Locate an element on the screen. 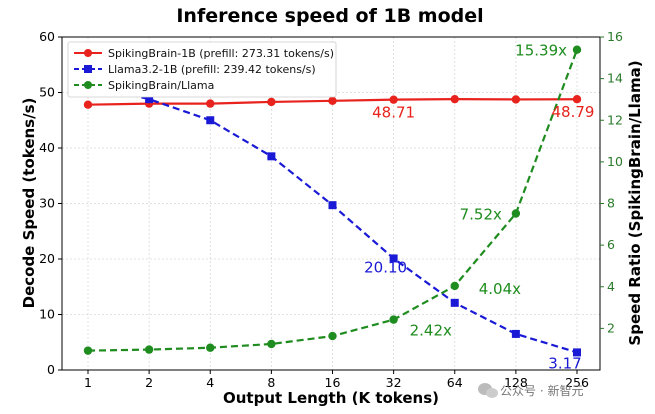 The height and width of the screenshot is (414, 655). x-tick-label: 1 is located at coordinates (88, 382).